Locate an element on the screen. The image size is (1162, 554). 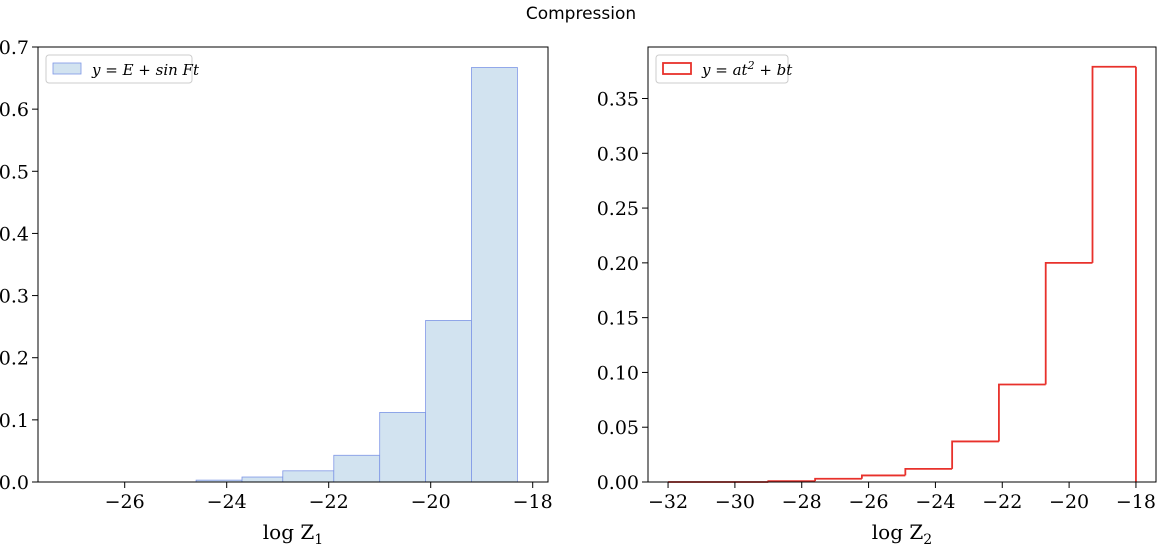
y-tick-label: 0.6 is located at coordinates (14, 110).